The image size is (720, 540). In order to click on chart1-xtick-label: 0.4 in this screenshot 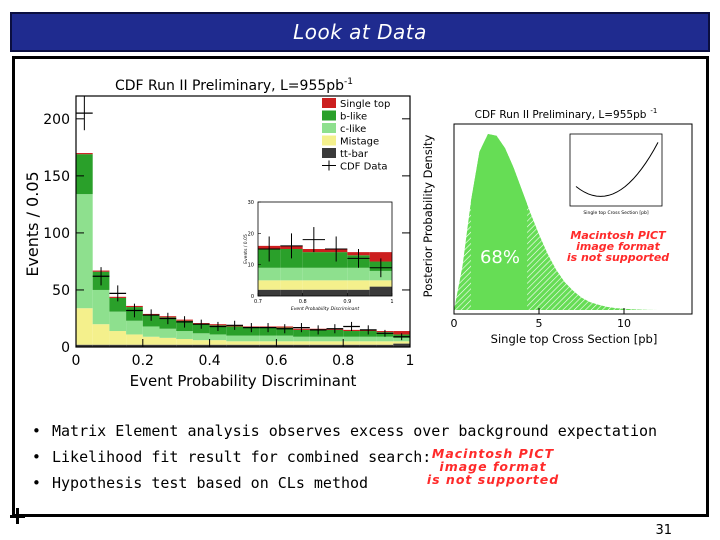, I will do `click(209, 361)`.